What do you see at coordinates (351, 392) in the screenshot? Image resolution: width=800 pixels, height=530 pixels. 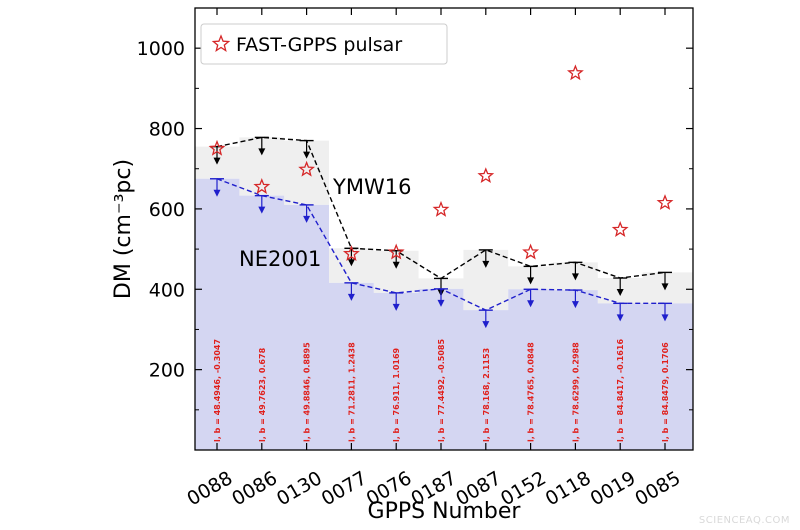 I see `coordinate-label: l, b = 71.2811, 1.2438` at bounding box center [351, 392].